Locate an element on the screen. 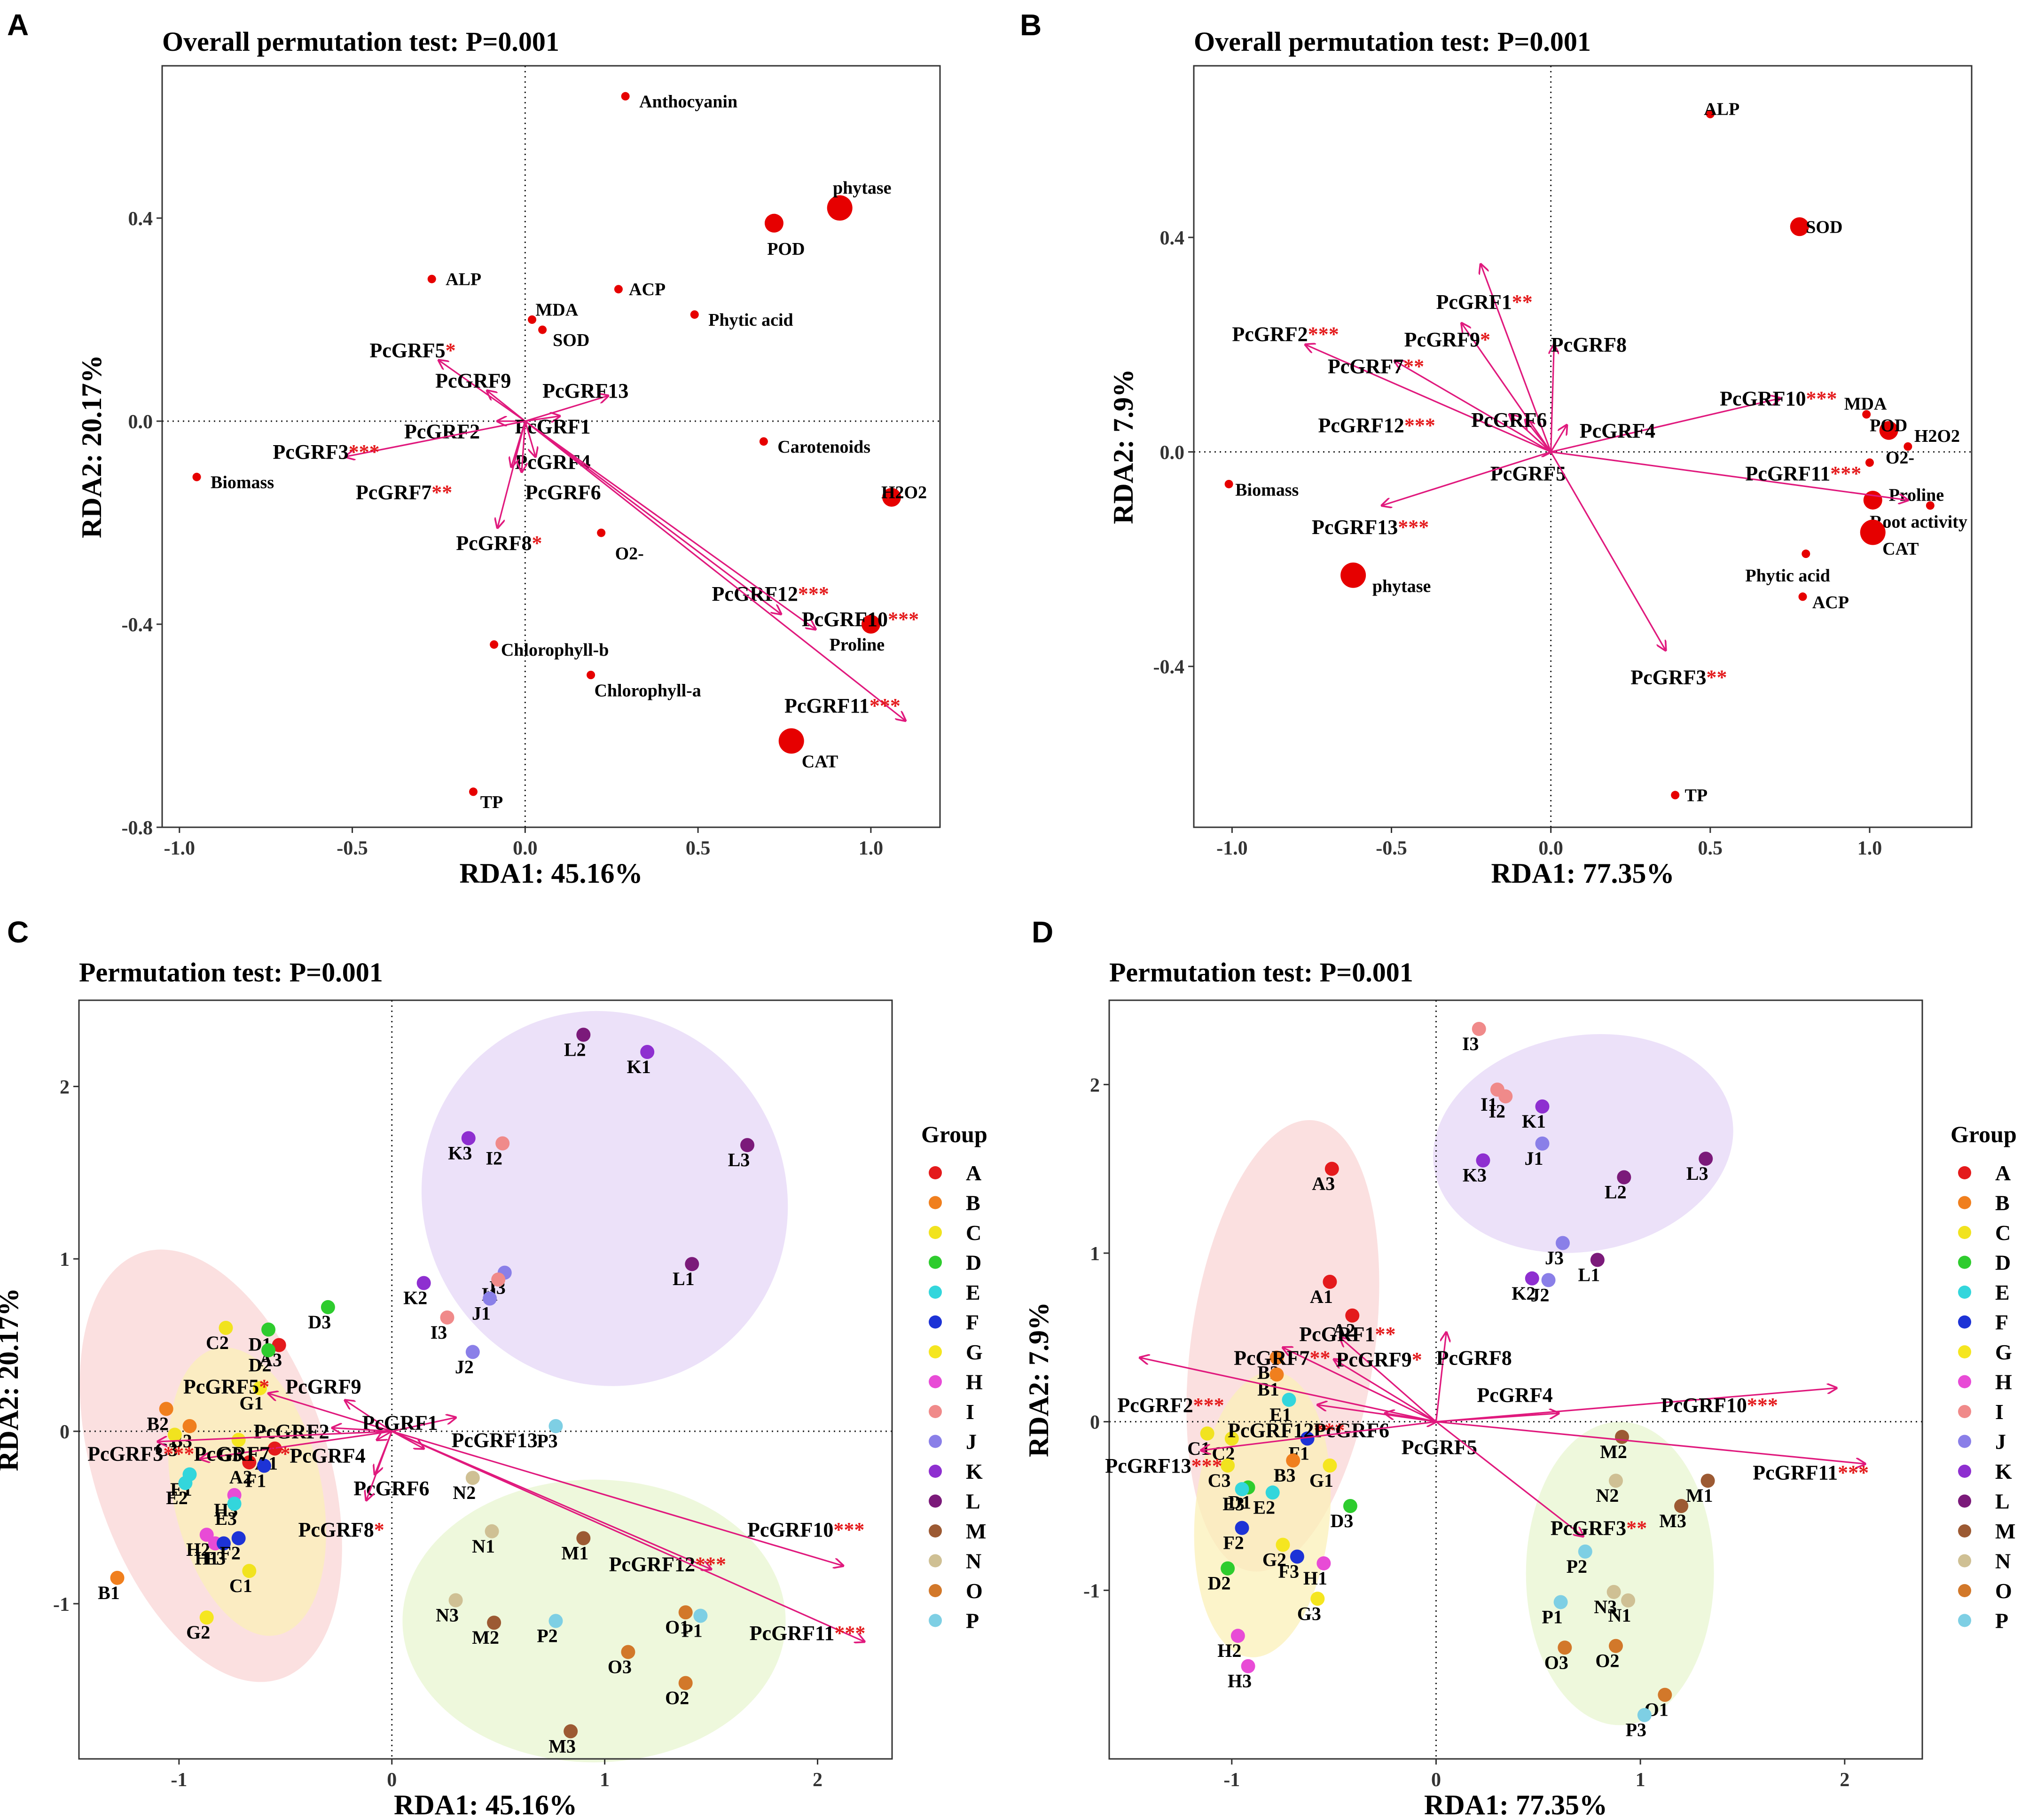  sample-label: F2 is located at coordinates (1234, 1542).